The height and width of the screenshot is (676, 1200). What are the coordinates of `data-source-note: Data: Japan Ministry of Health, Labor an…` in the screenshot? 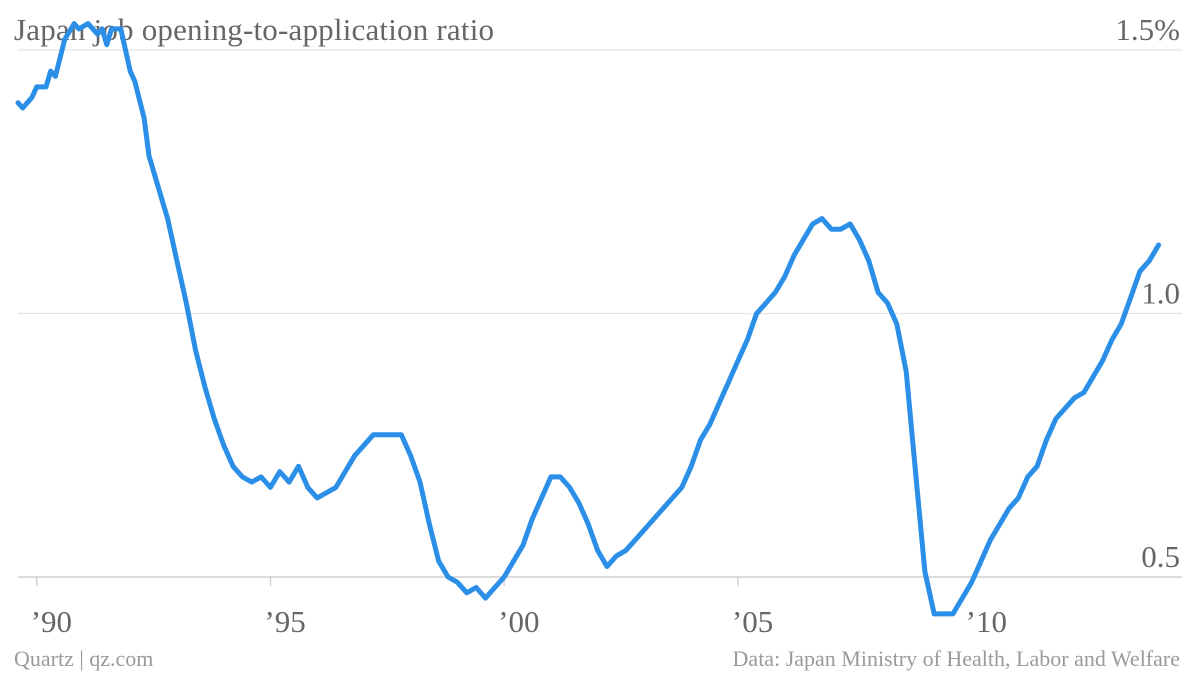 It's located at (956, 658).